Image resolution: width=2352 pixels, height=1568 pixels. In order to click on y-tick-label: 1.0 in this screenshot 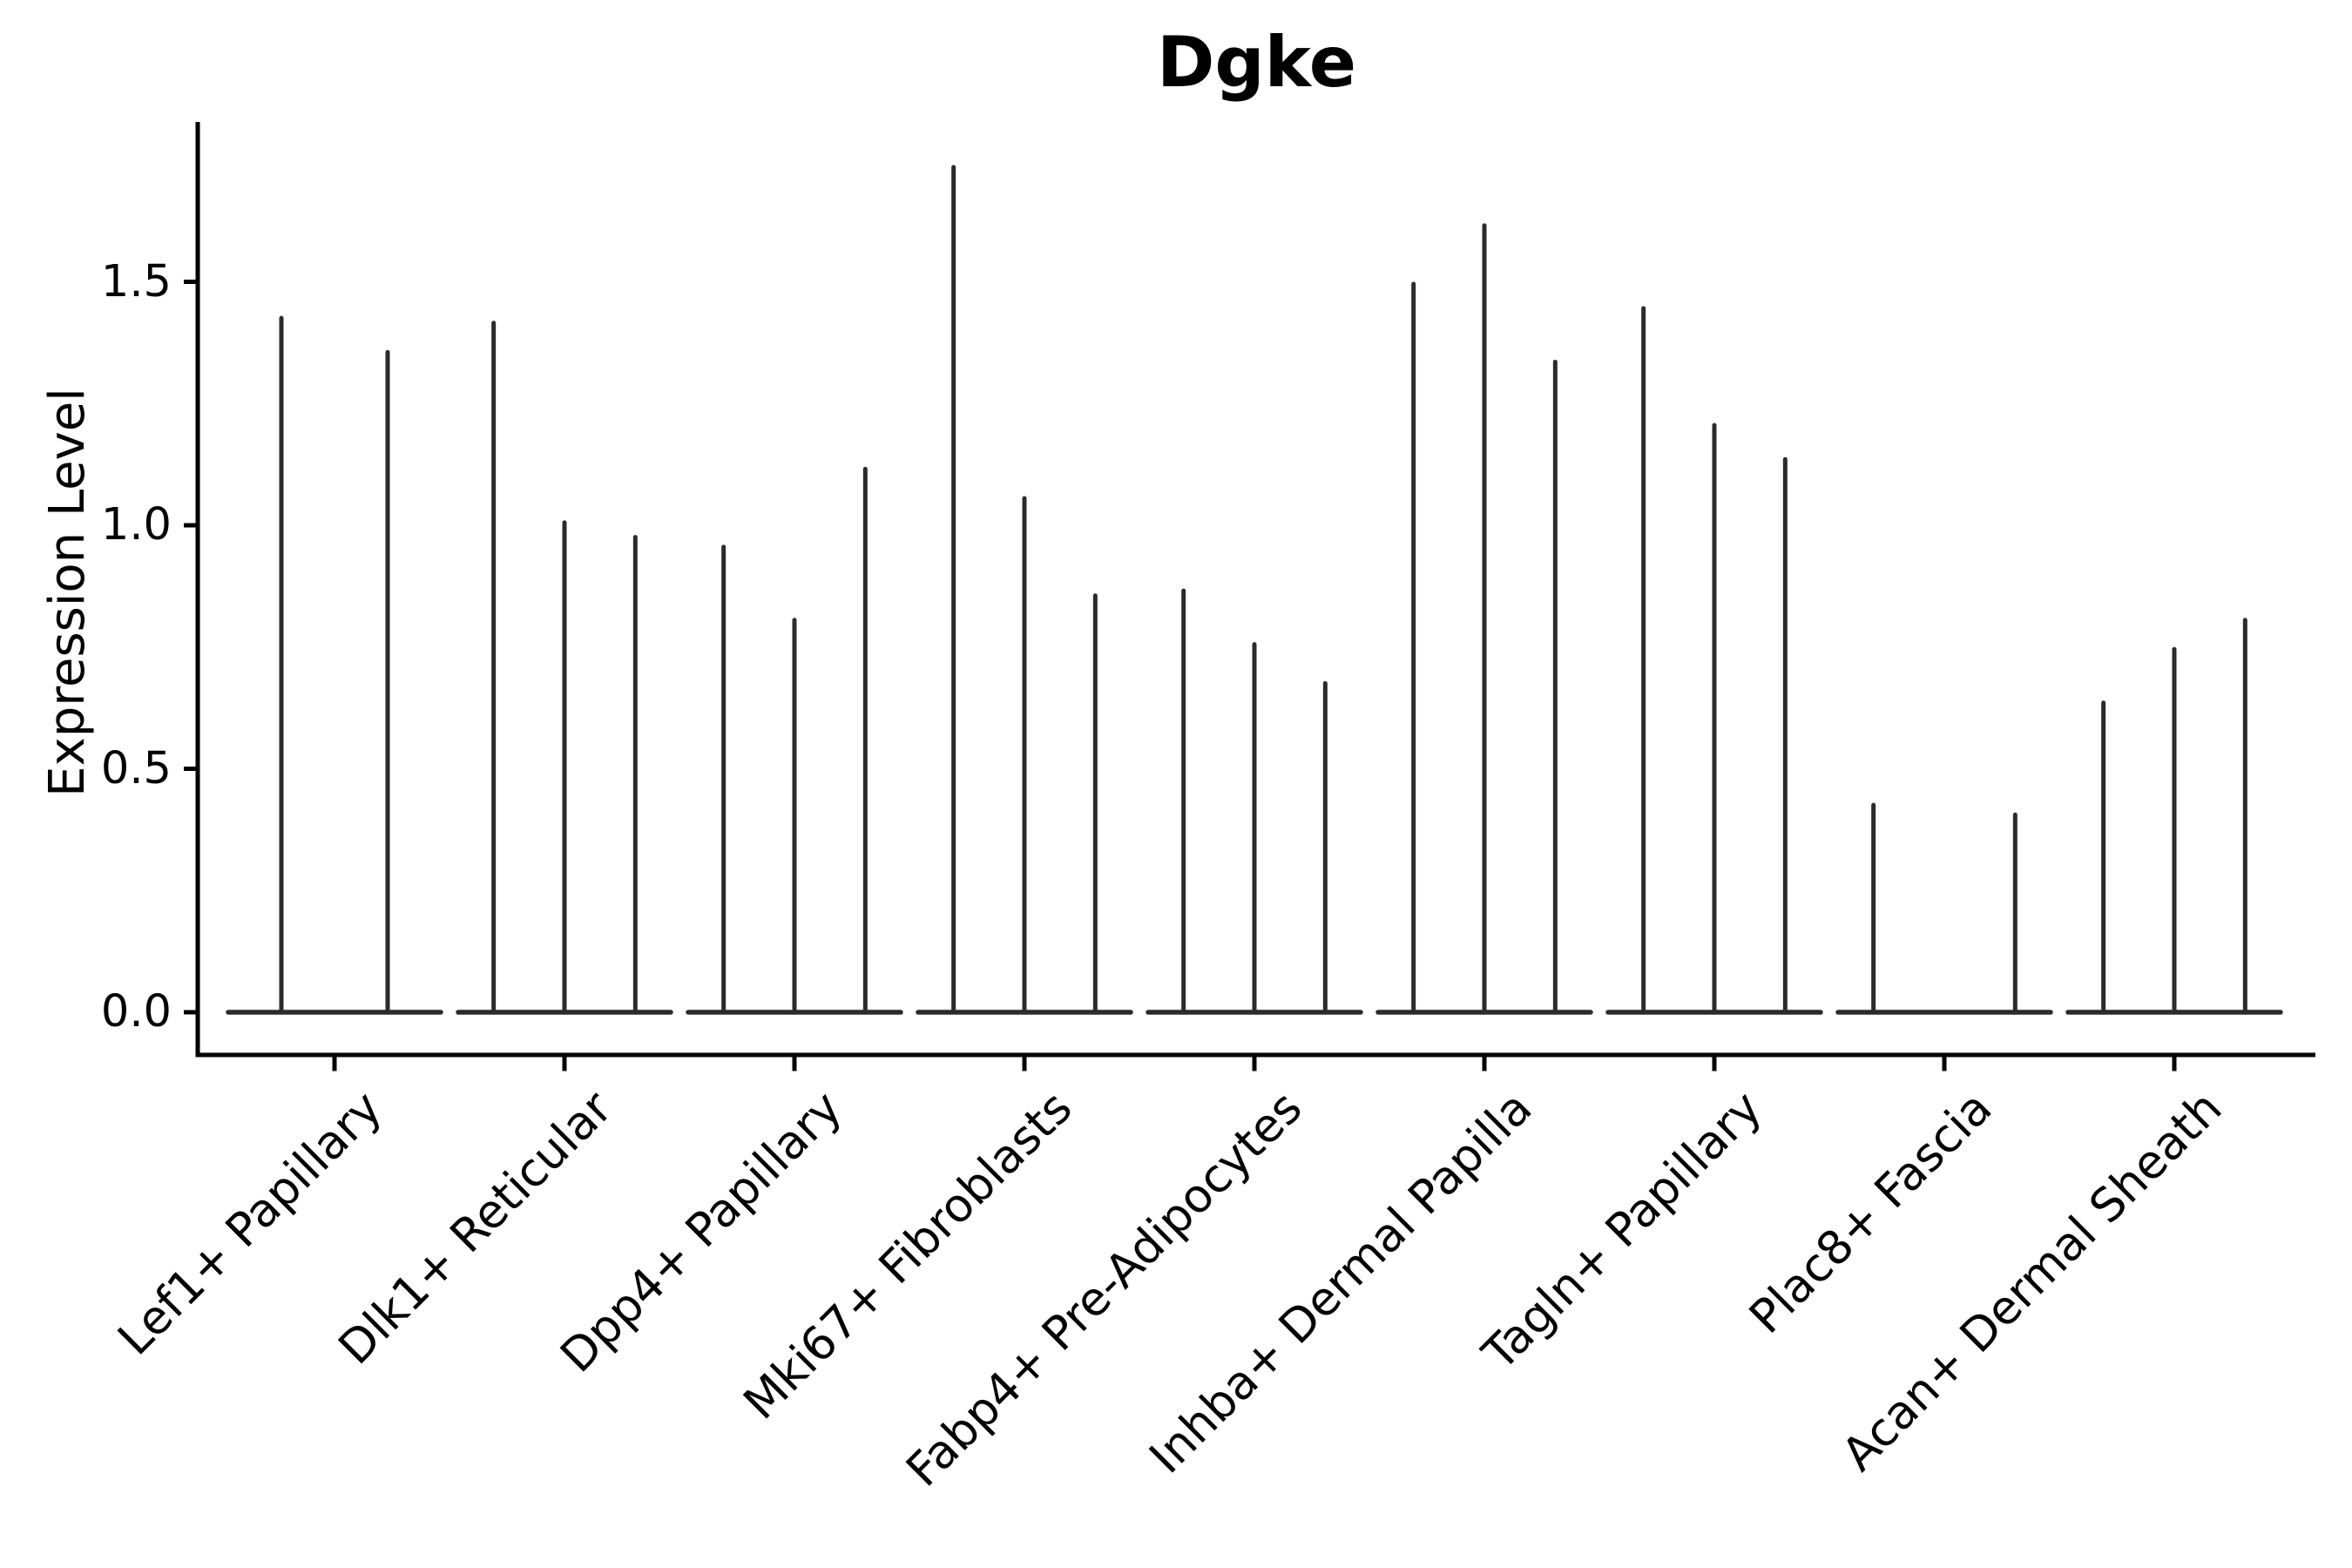, I will do `click(136, 525)`.